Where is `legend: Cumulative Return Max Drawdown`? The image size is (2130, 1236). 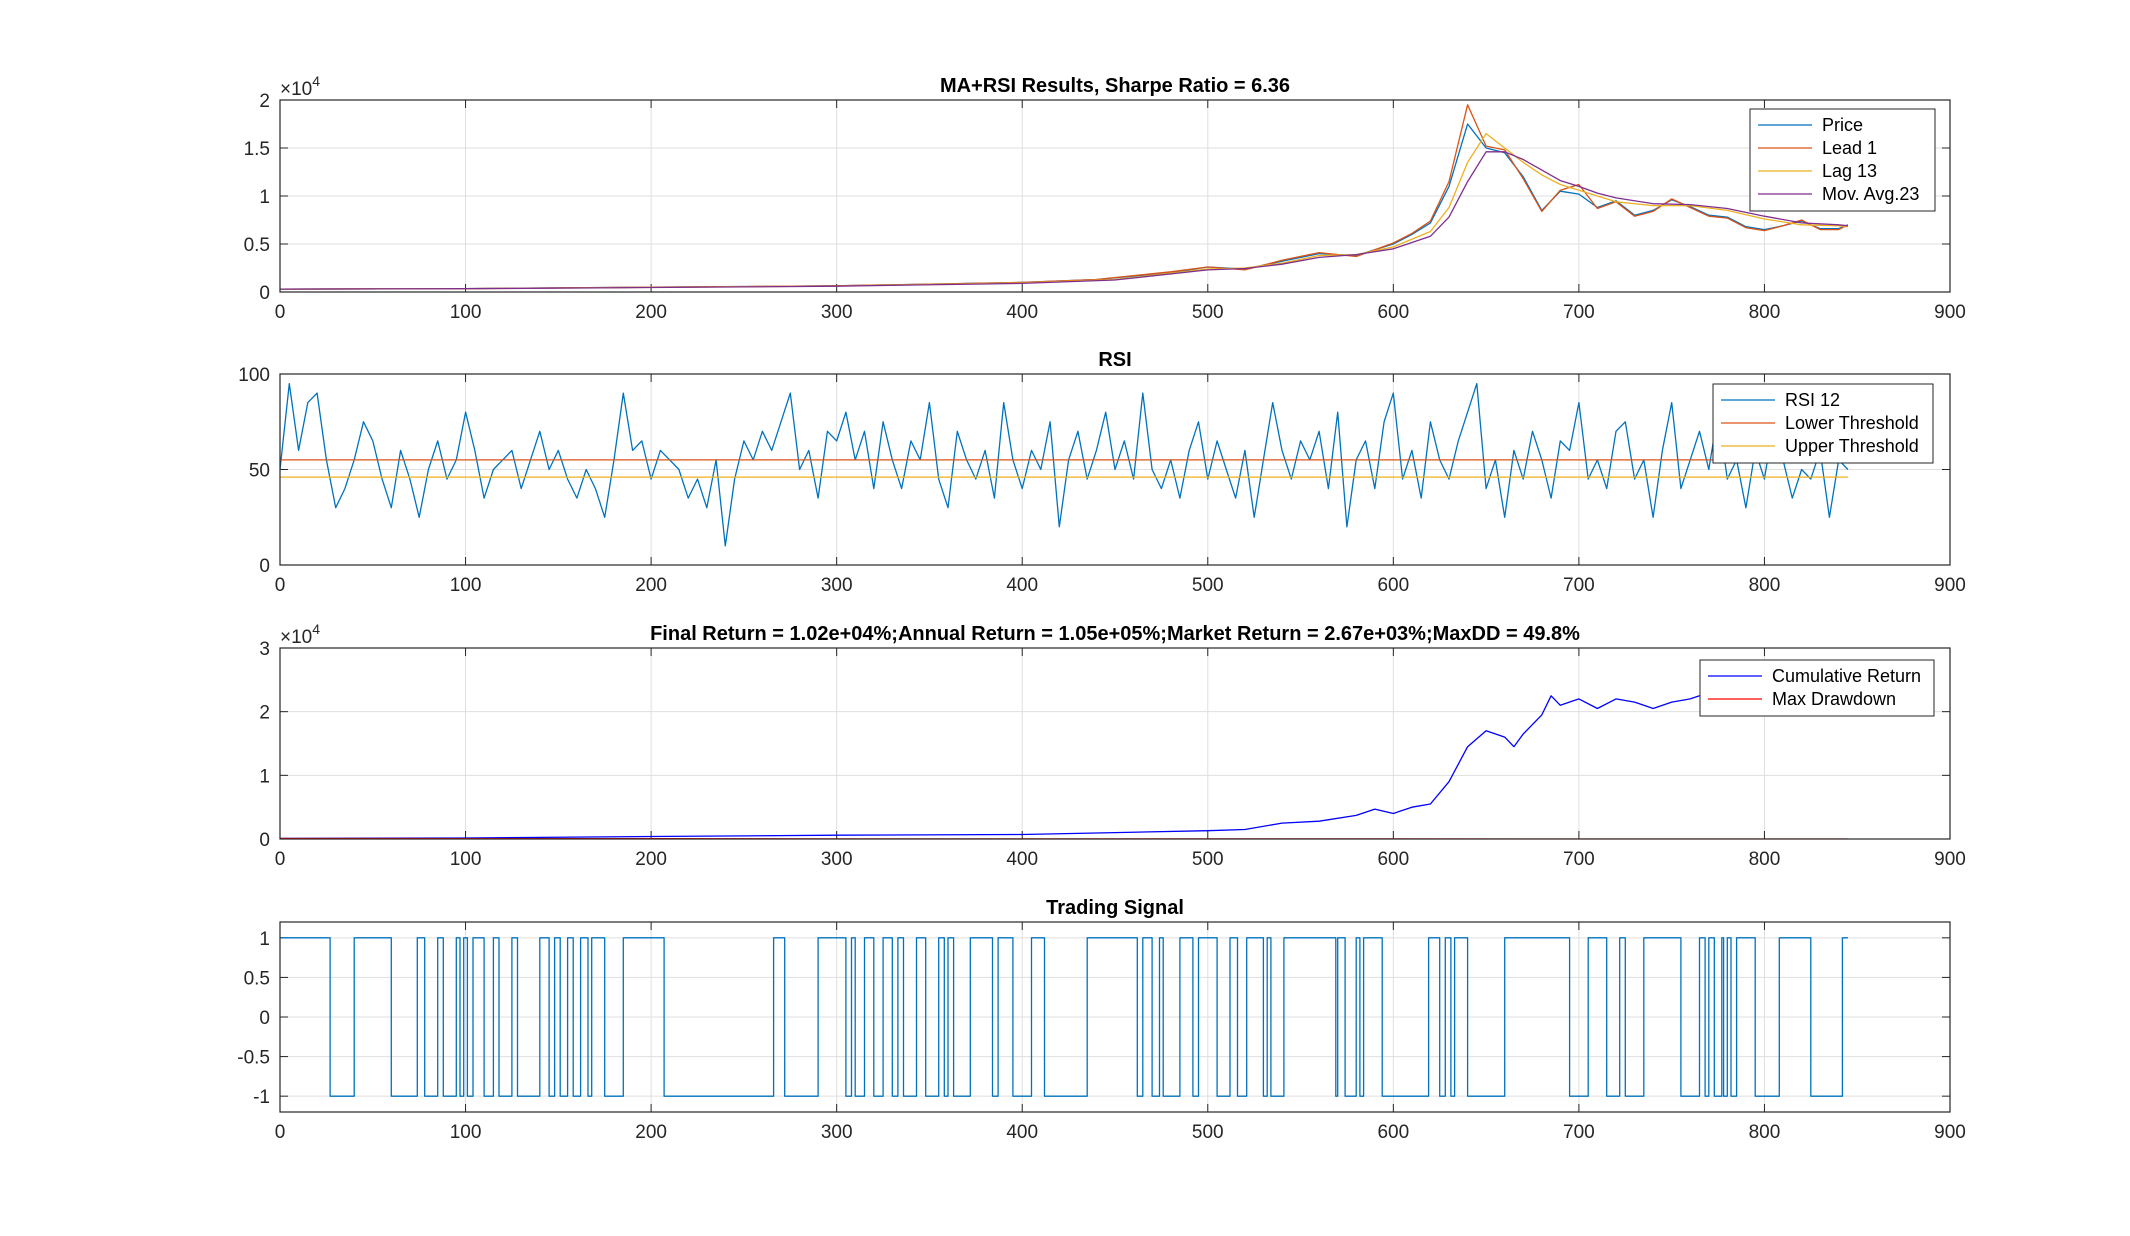 legend: Cumulative Return Max Drawdown is located at coordinates (1817, 688).